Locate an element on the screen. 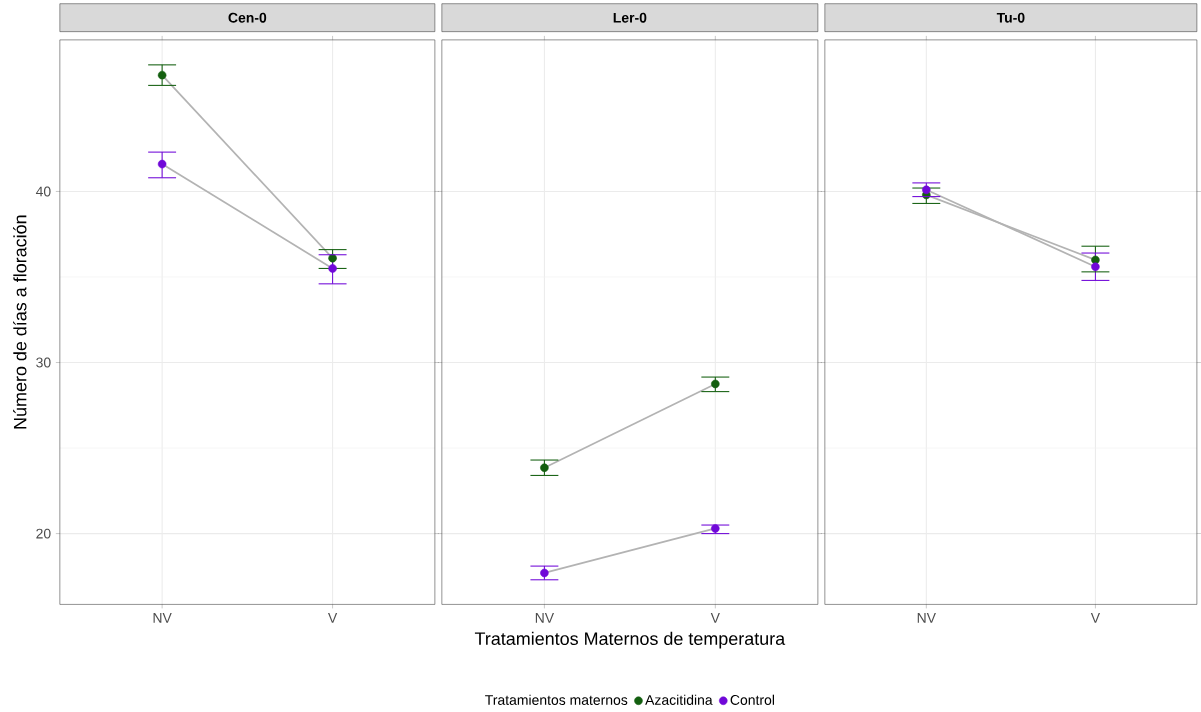 The height and width of the screenshot is (712, 1201). chart-title: Cen-0 is located at coordinates (247, 17).